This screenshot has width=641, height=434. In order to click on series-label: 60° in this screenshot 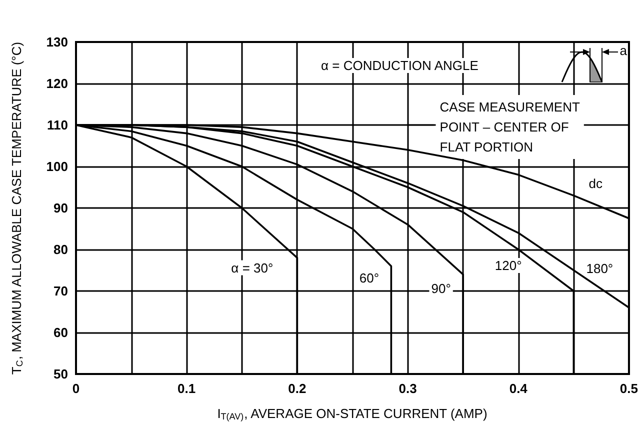, I will do `click(369, 278)`.